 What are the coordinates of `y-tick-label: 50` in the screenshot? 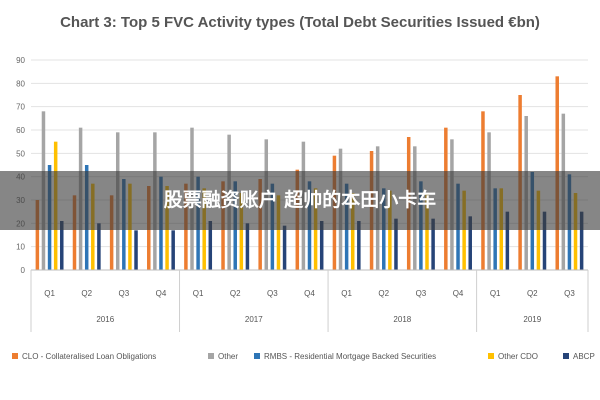 It's located at (20, 153).